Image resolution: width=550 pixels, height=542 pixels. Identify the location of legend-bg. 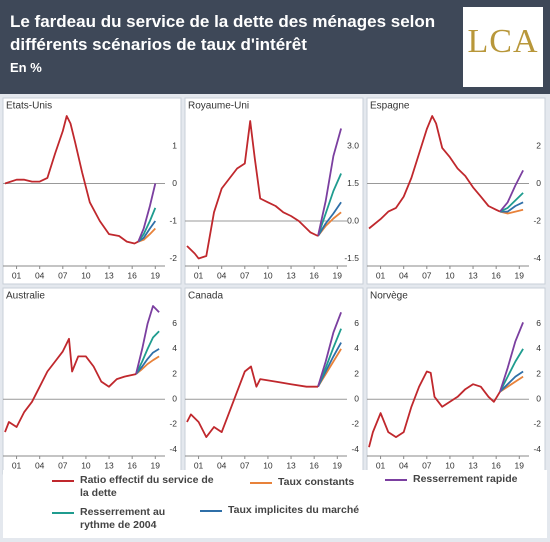
(275, 504).